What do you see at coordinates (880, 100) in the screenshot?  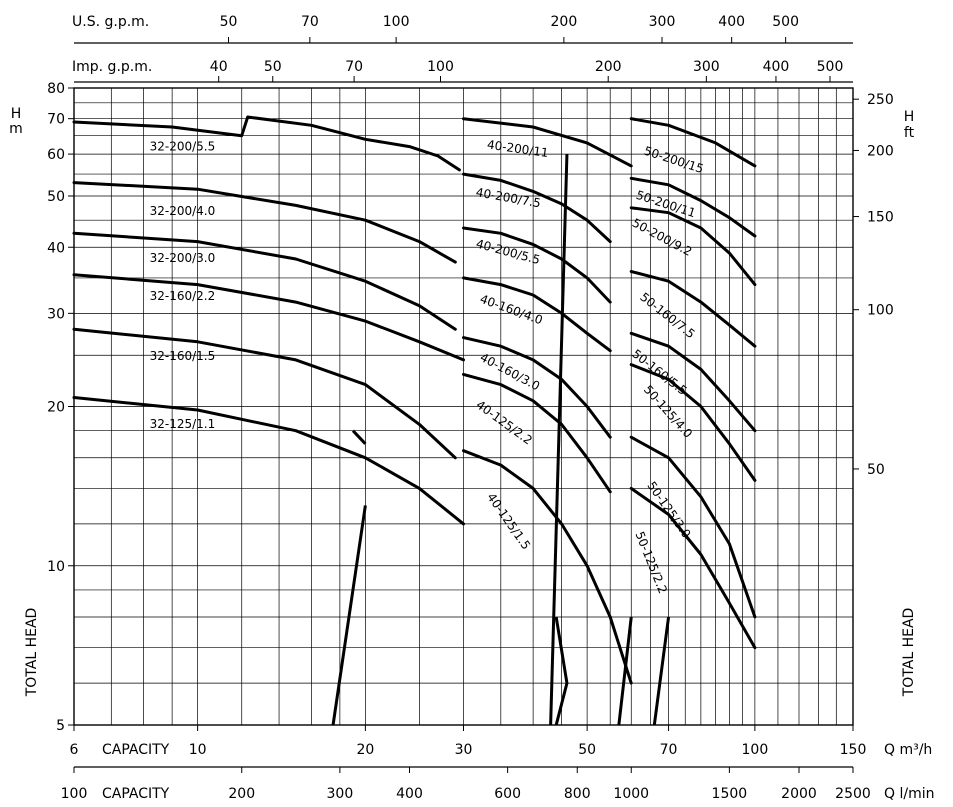 I see `ft-tick-label: 250` at bounding box center [880, 100].